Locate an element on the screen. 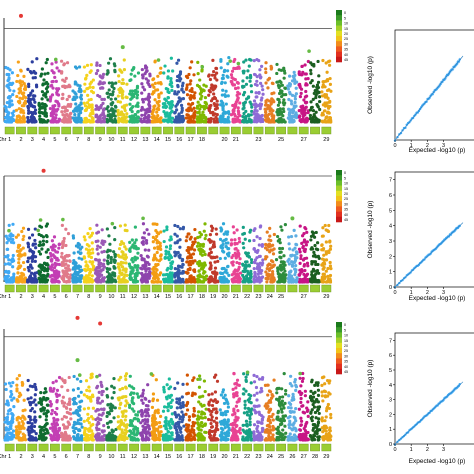 Image resolution: width=474 pixels, height=474 pixels. chromosome-15-points is located at coordinates (168, 254).